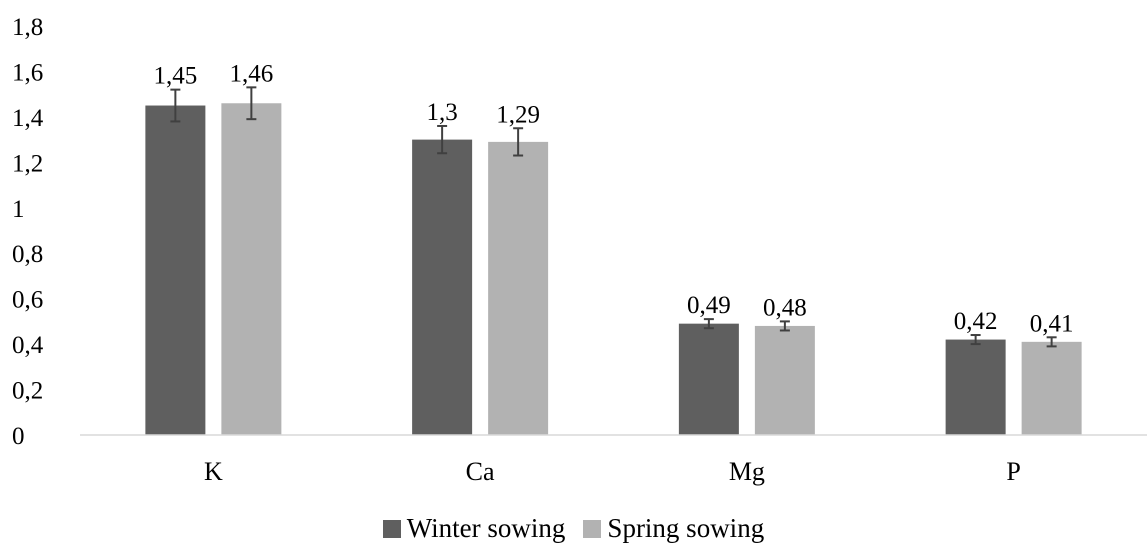 This screenshot has height=545, width=1147. What do you see at coordinates (785, 307) in the screenshot?
I see `data-label: 0,48` at bounding box center [785, 307].